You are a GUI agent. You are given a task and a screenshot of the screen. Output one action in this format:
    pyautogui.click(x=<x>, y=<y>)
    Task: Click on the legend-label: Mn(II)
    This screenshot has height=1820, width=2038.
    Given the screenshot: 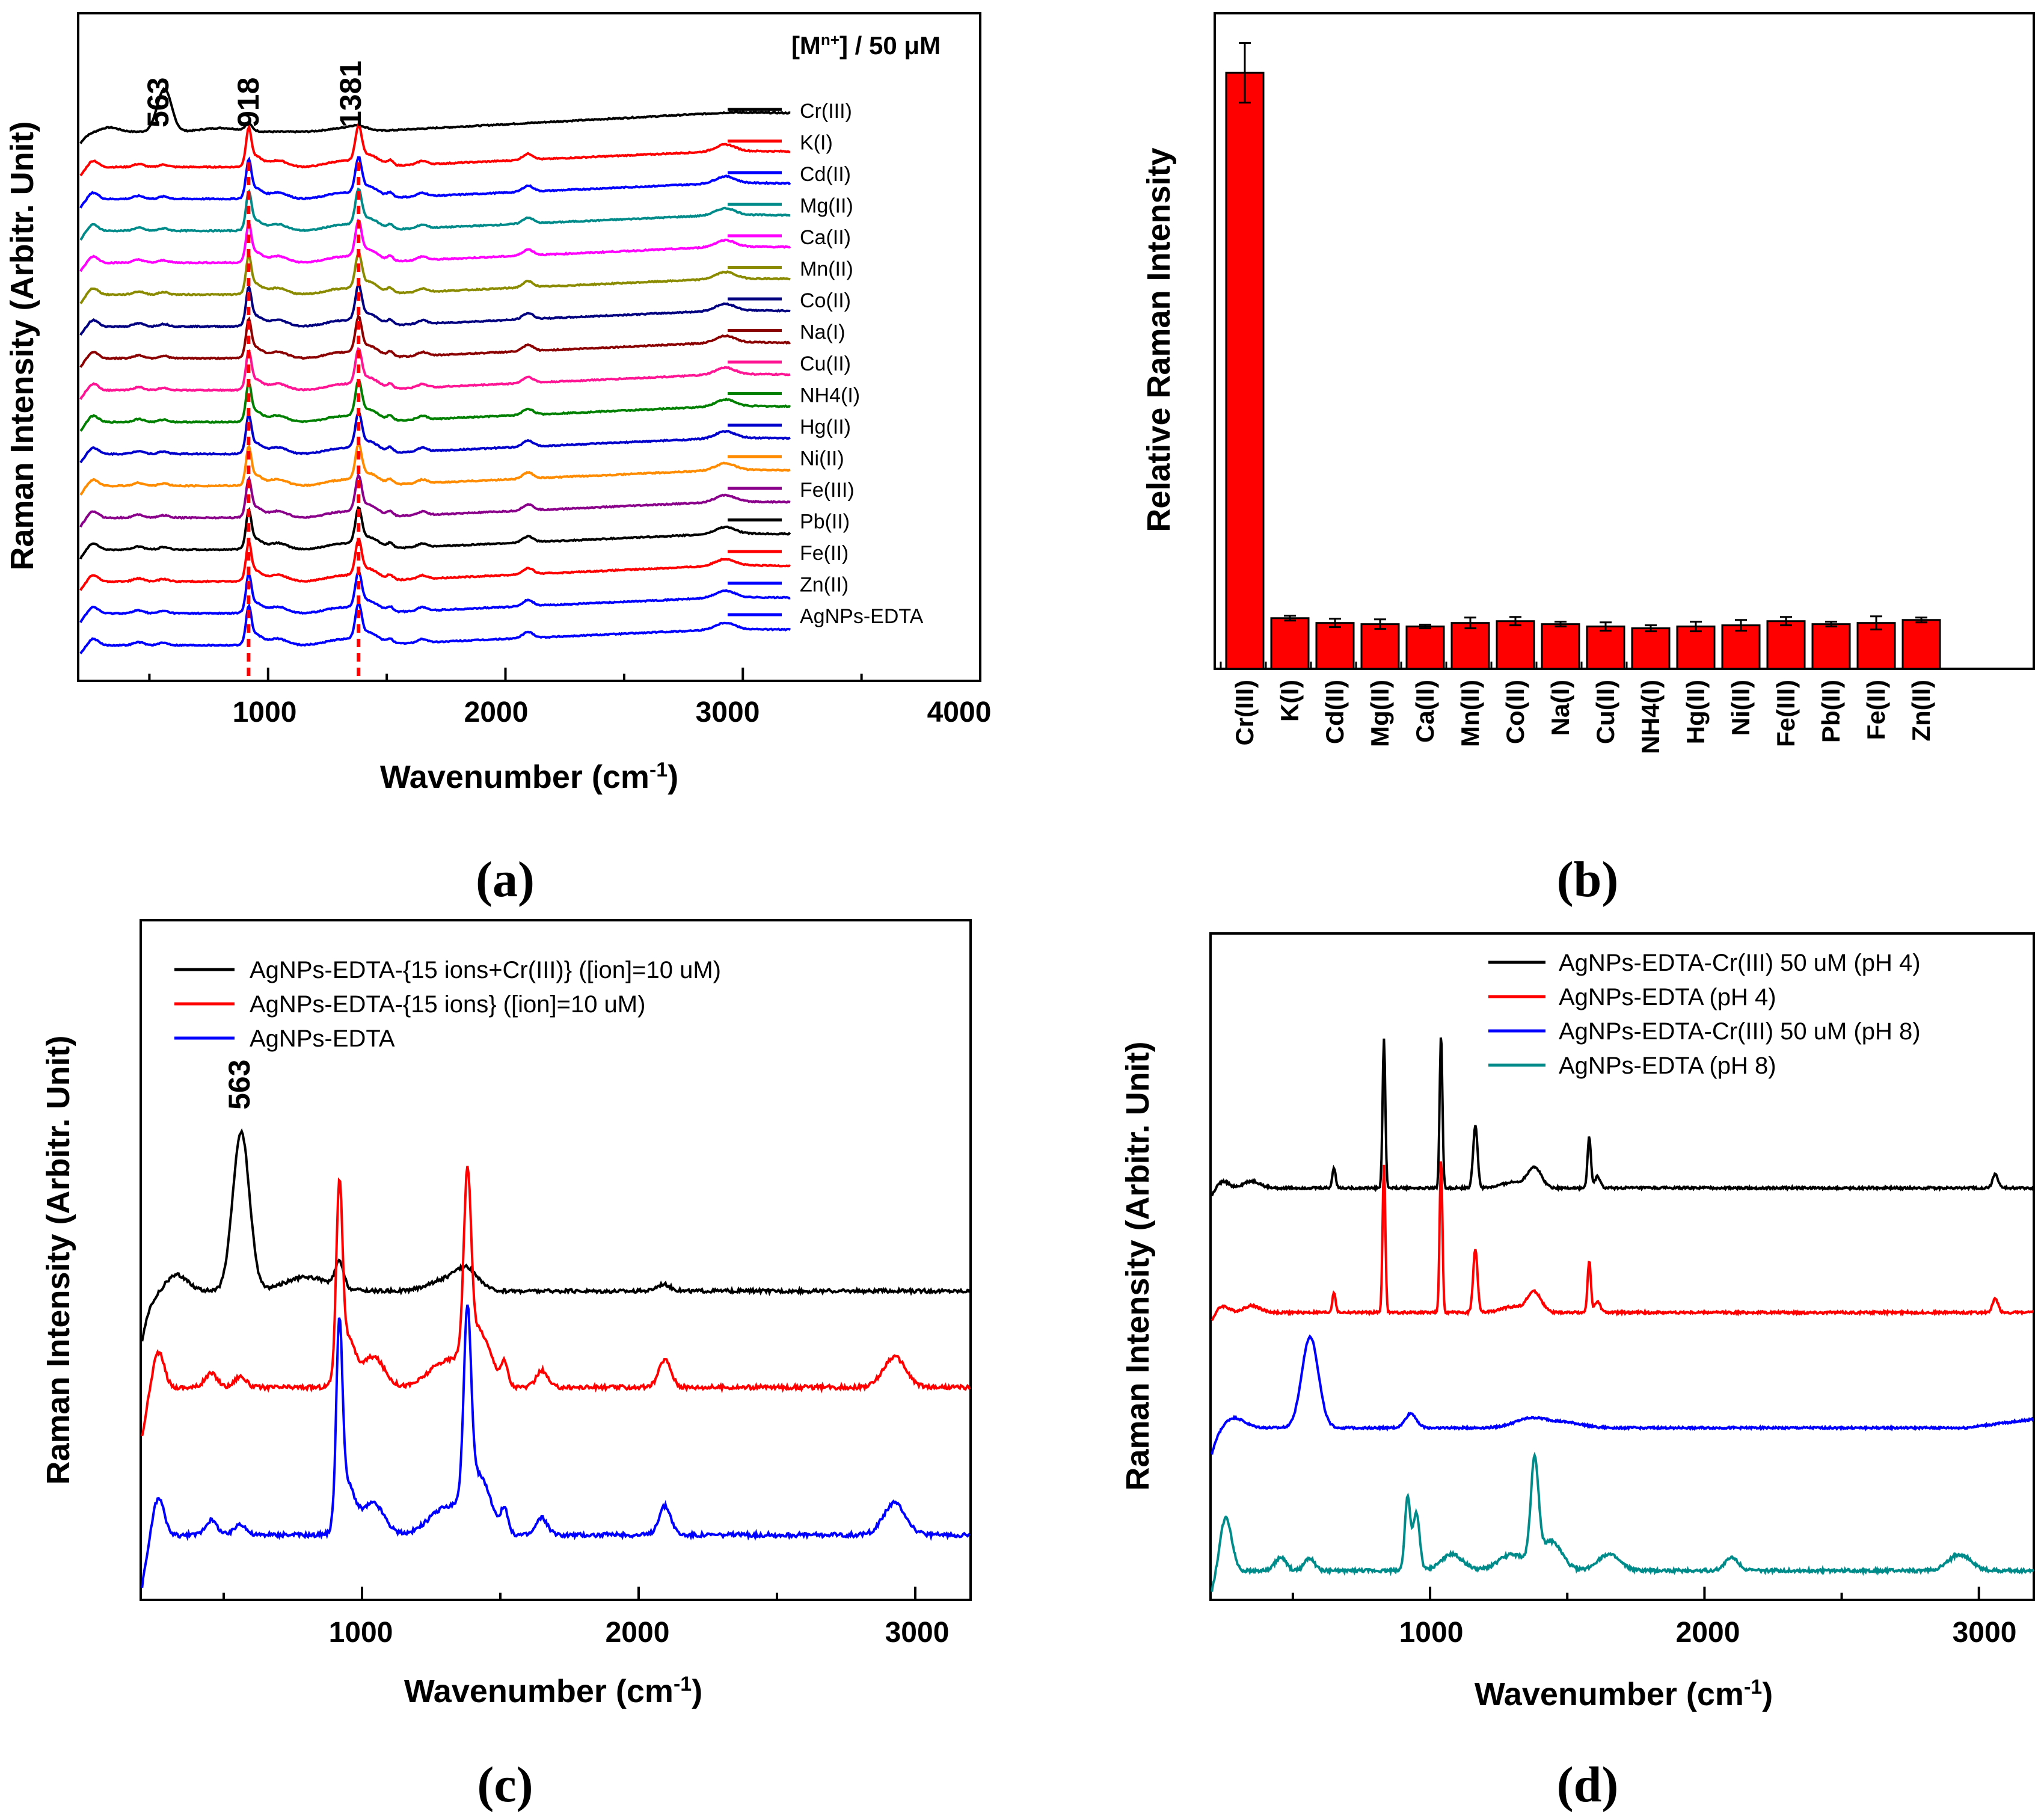 What is the action you would take?
    pyautogui.click(x=826, y=269)
    